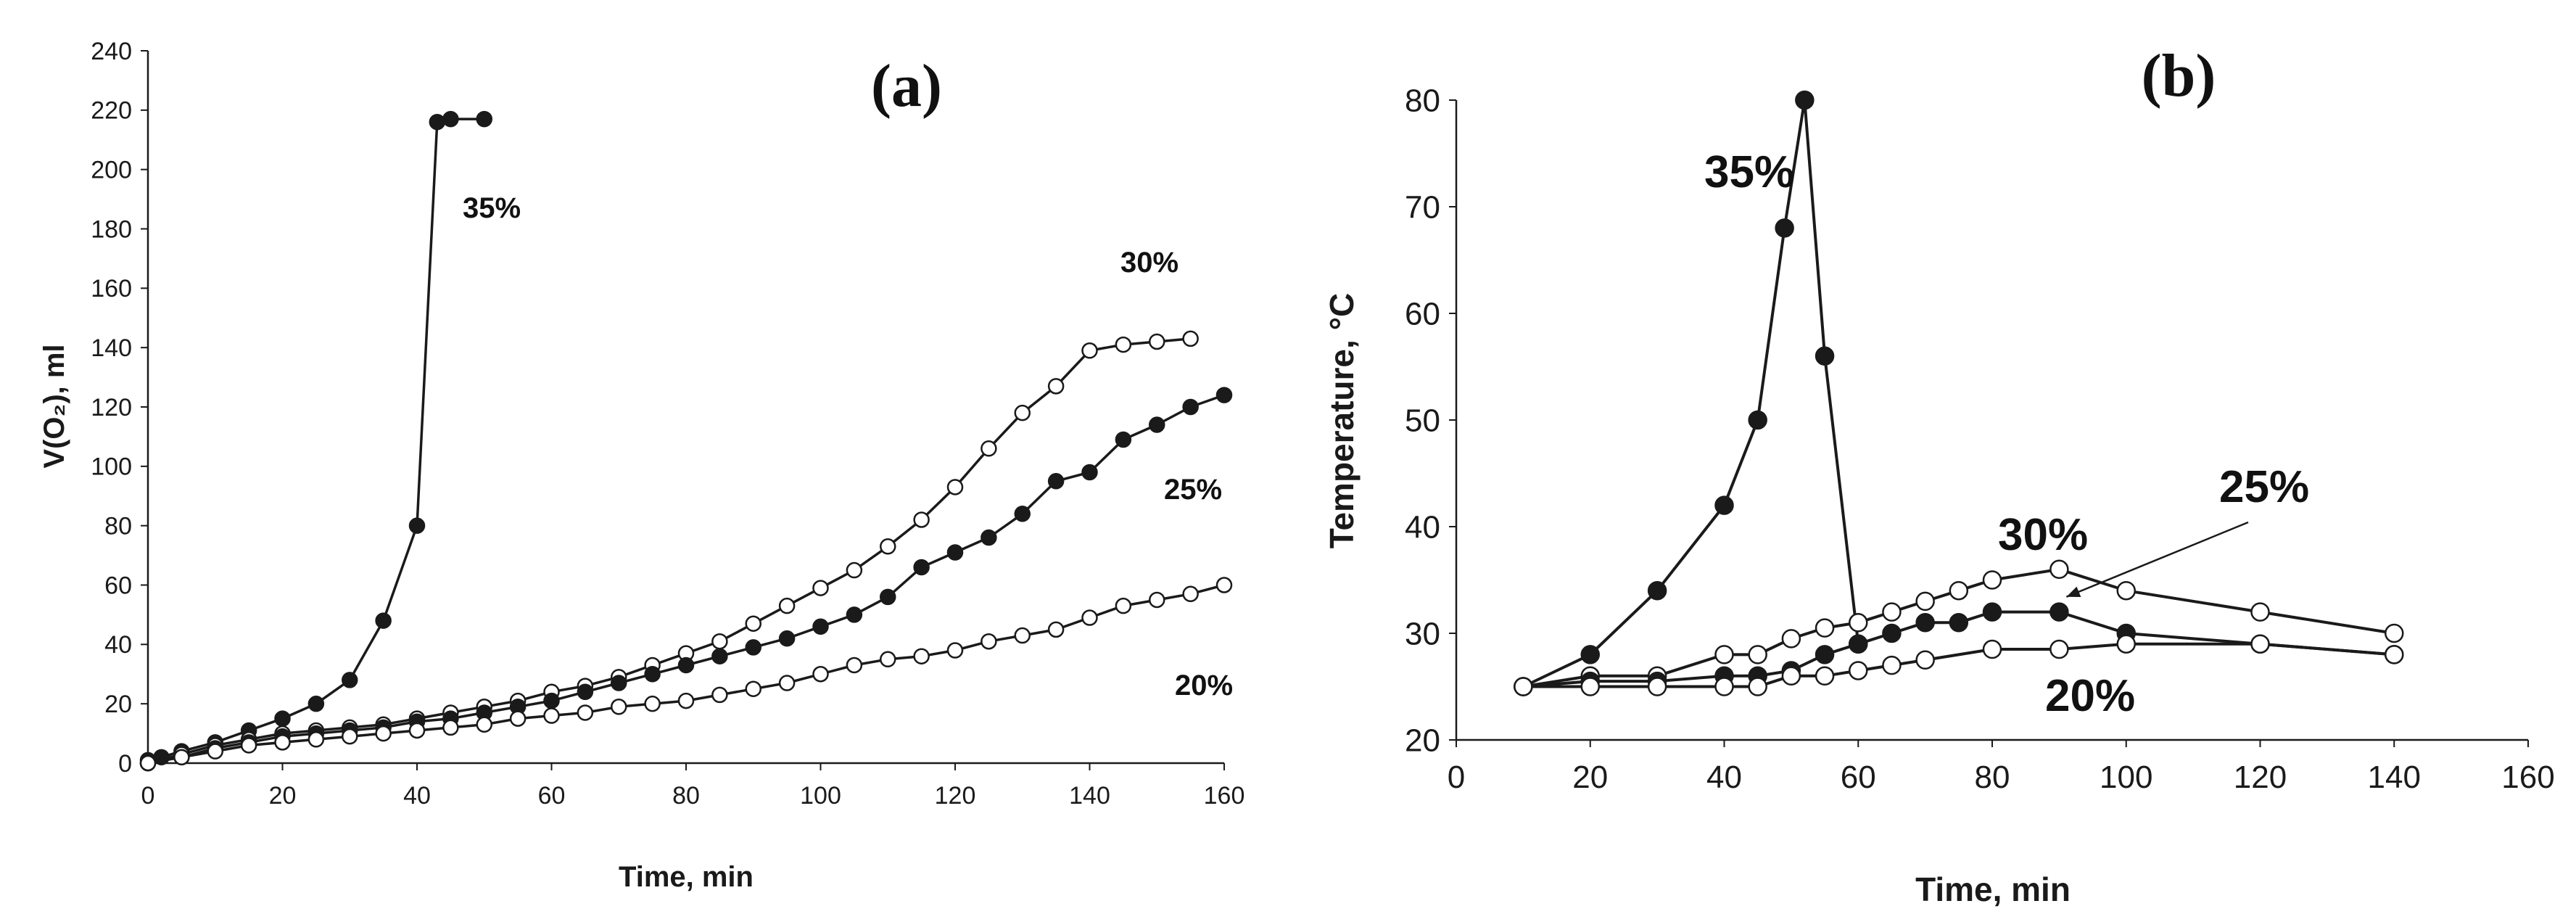 Image resolution: width=2576 pixels, height=922 pixels. I want to click on y-tick-label: 70, so click(1422, 207).